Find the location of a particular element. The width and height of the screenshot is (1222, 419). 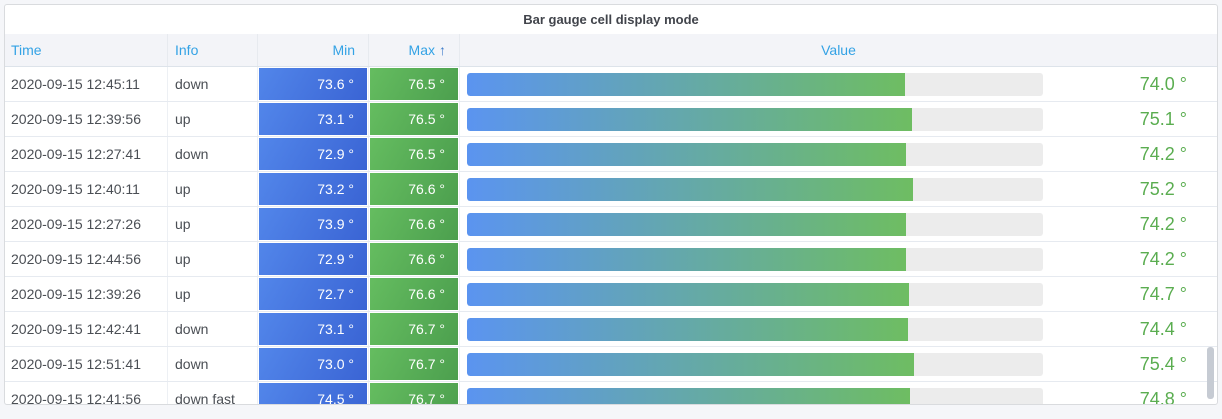

column-header-info: Info is located at coordinates (213, 50).